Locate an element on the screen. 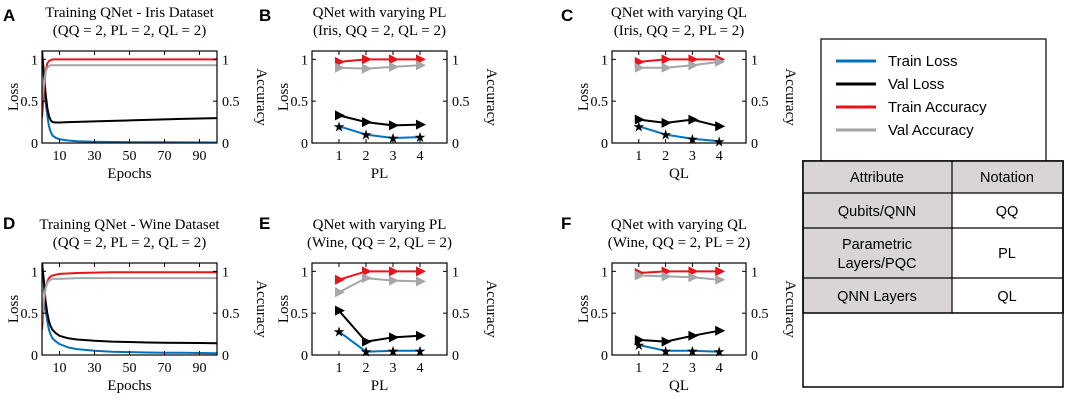 The width and height of the screenshot is (1065, 409). plot-e-title-line-2: (Wine, QQ = 2, QL = 2) is located at coordinates (379, 243).